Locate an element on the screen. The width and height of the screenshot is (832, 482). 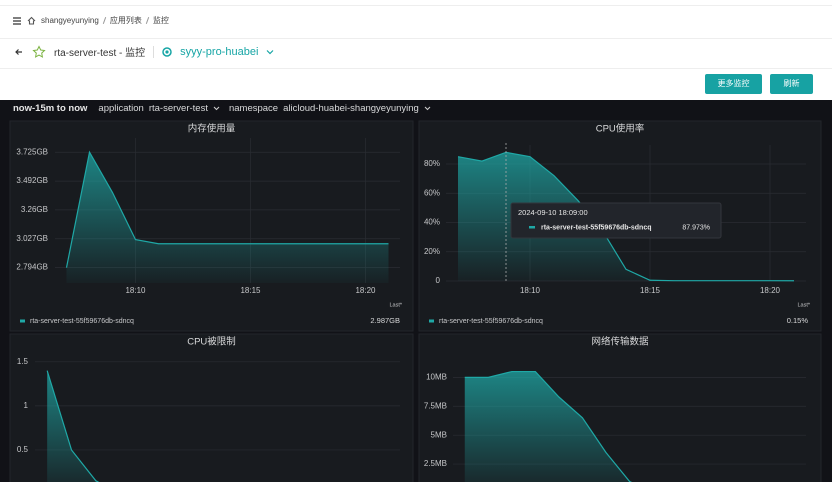
legend-value: 0.15% is located at coordinates (798, 320).